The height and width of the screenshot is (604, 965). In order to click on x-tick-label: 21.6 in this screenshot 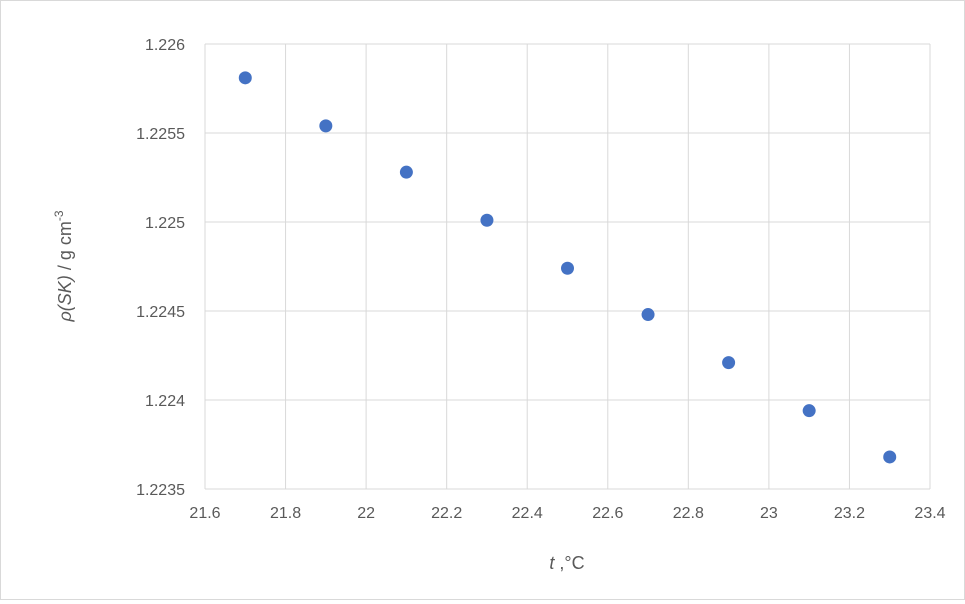, I will do `click(204, 513)`.